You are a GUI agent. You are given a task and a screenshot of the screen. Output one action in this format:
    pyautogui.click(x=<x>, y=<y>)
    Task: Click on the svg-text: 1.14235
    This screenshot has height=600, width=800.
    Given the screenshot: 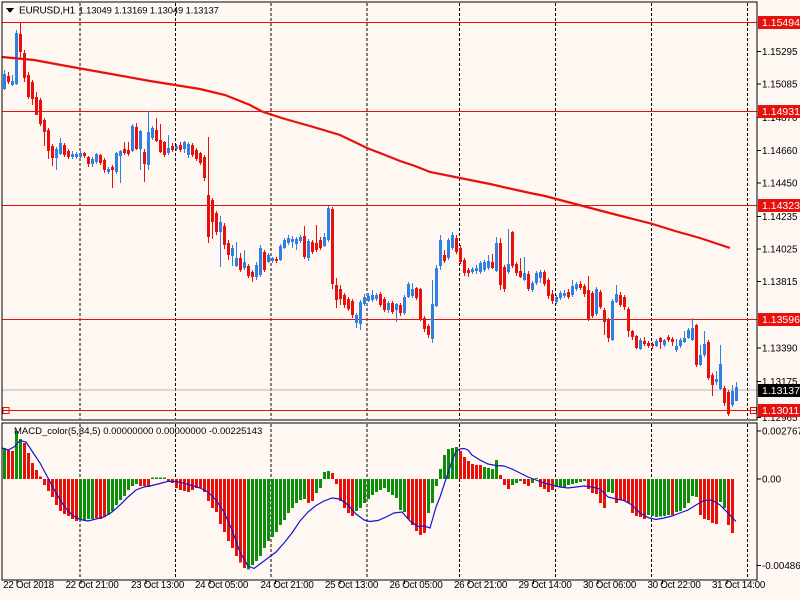 What is the action you would take?
    pyautogui.click(x=780, y=217)
    